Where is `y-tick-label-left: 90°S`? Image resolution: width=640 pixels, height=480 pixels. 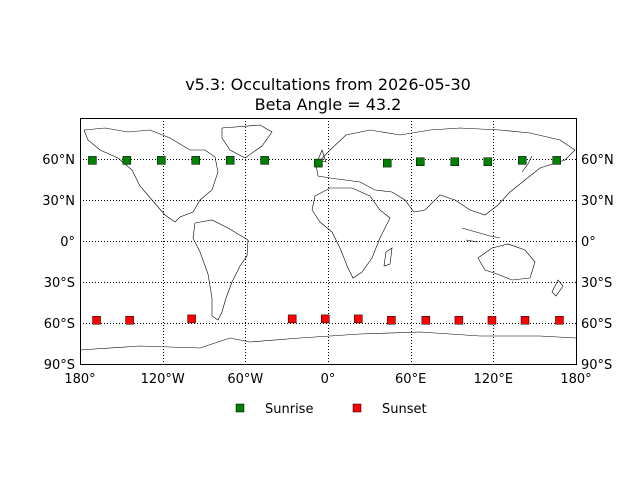
y-tick-label-left: 90°S is located at coordinates (59, 365).